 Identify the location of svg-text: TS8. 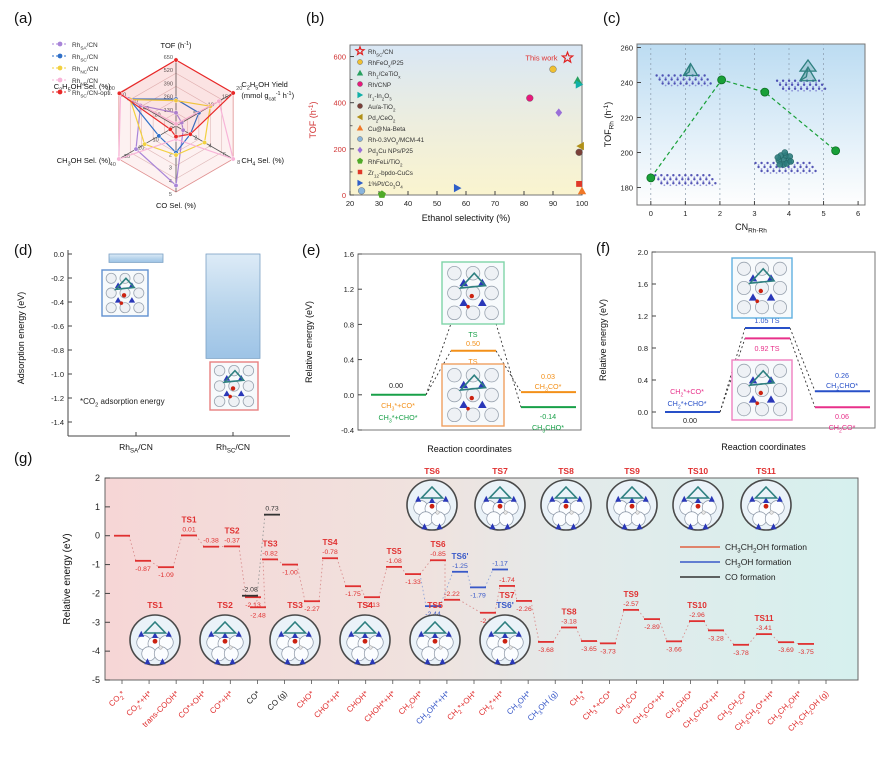
(566, 471).